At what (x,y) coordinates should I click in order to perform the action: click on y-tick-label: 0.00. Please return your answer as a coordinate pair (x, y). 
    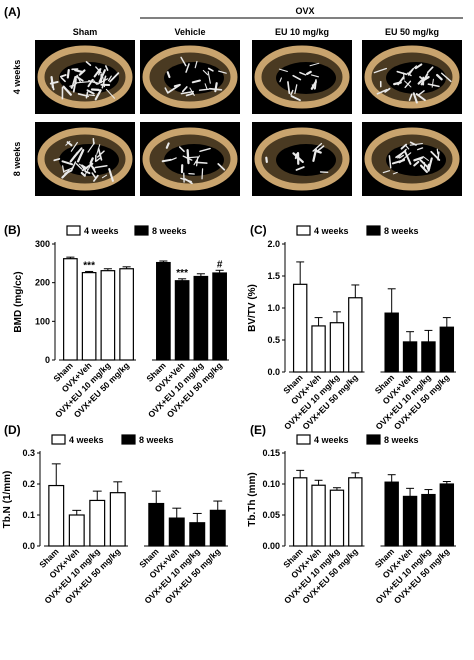
    Looking at the image, I should click on (271, 546).